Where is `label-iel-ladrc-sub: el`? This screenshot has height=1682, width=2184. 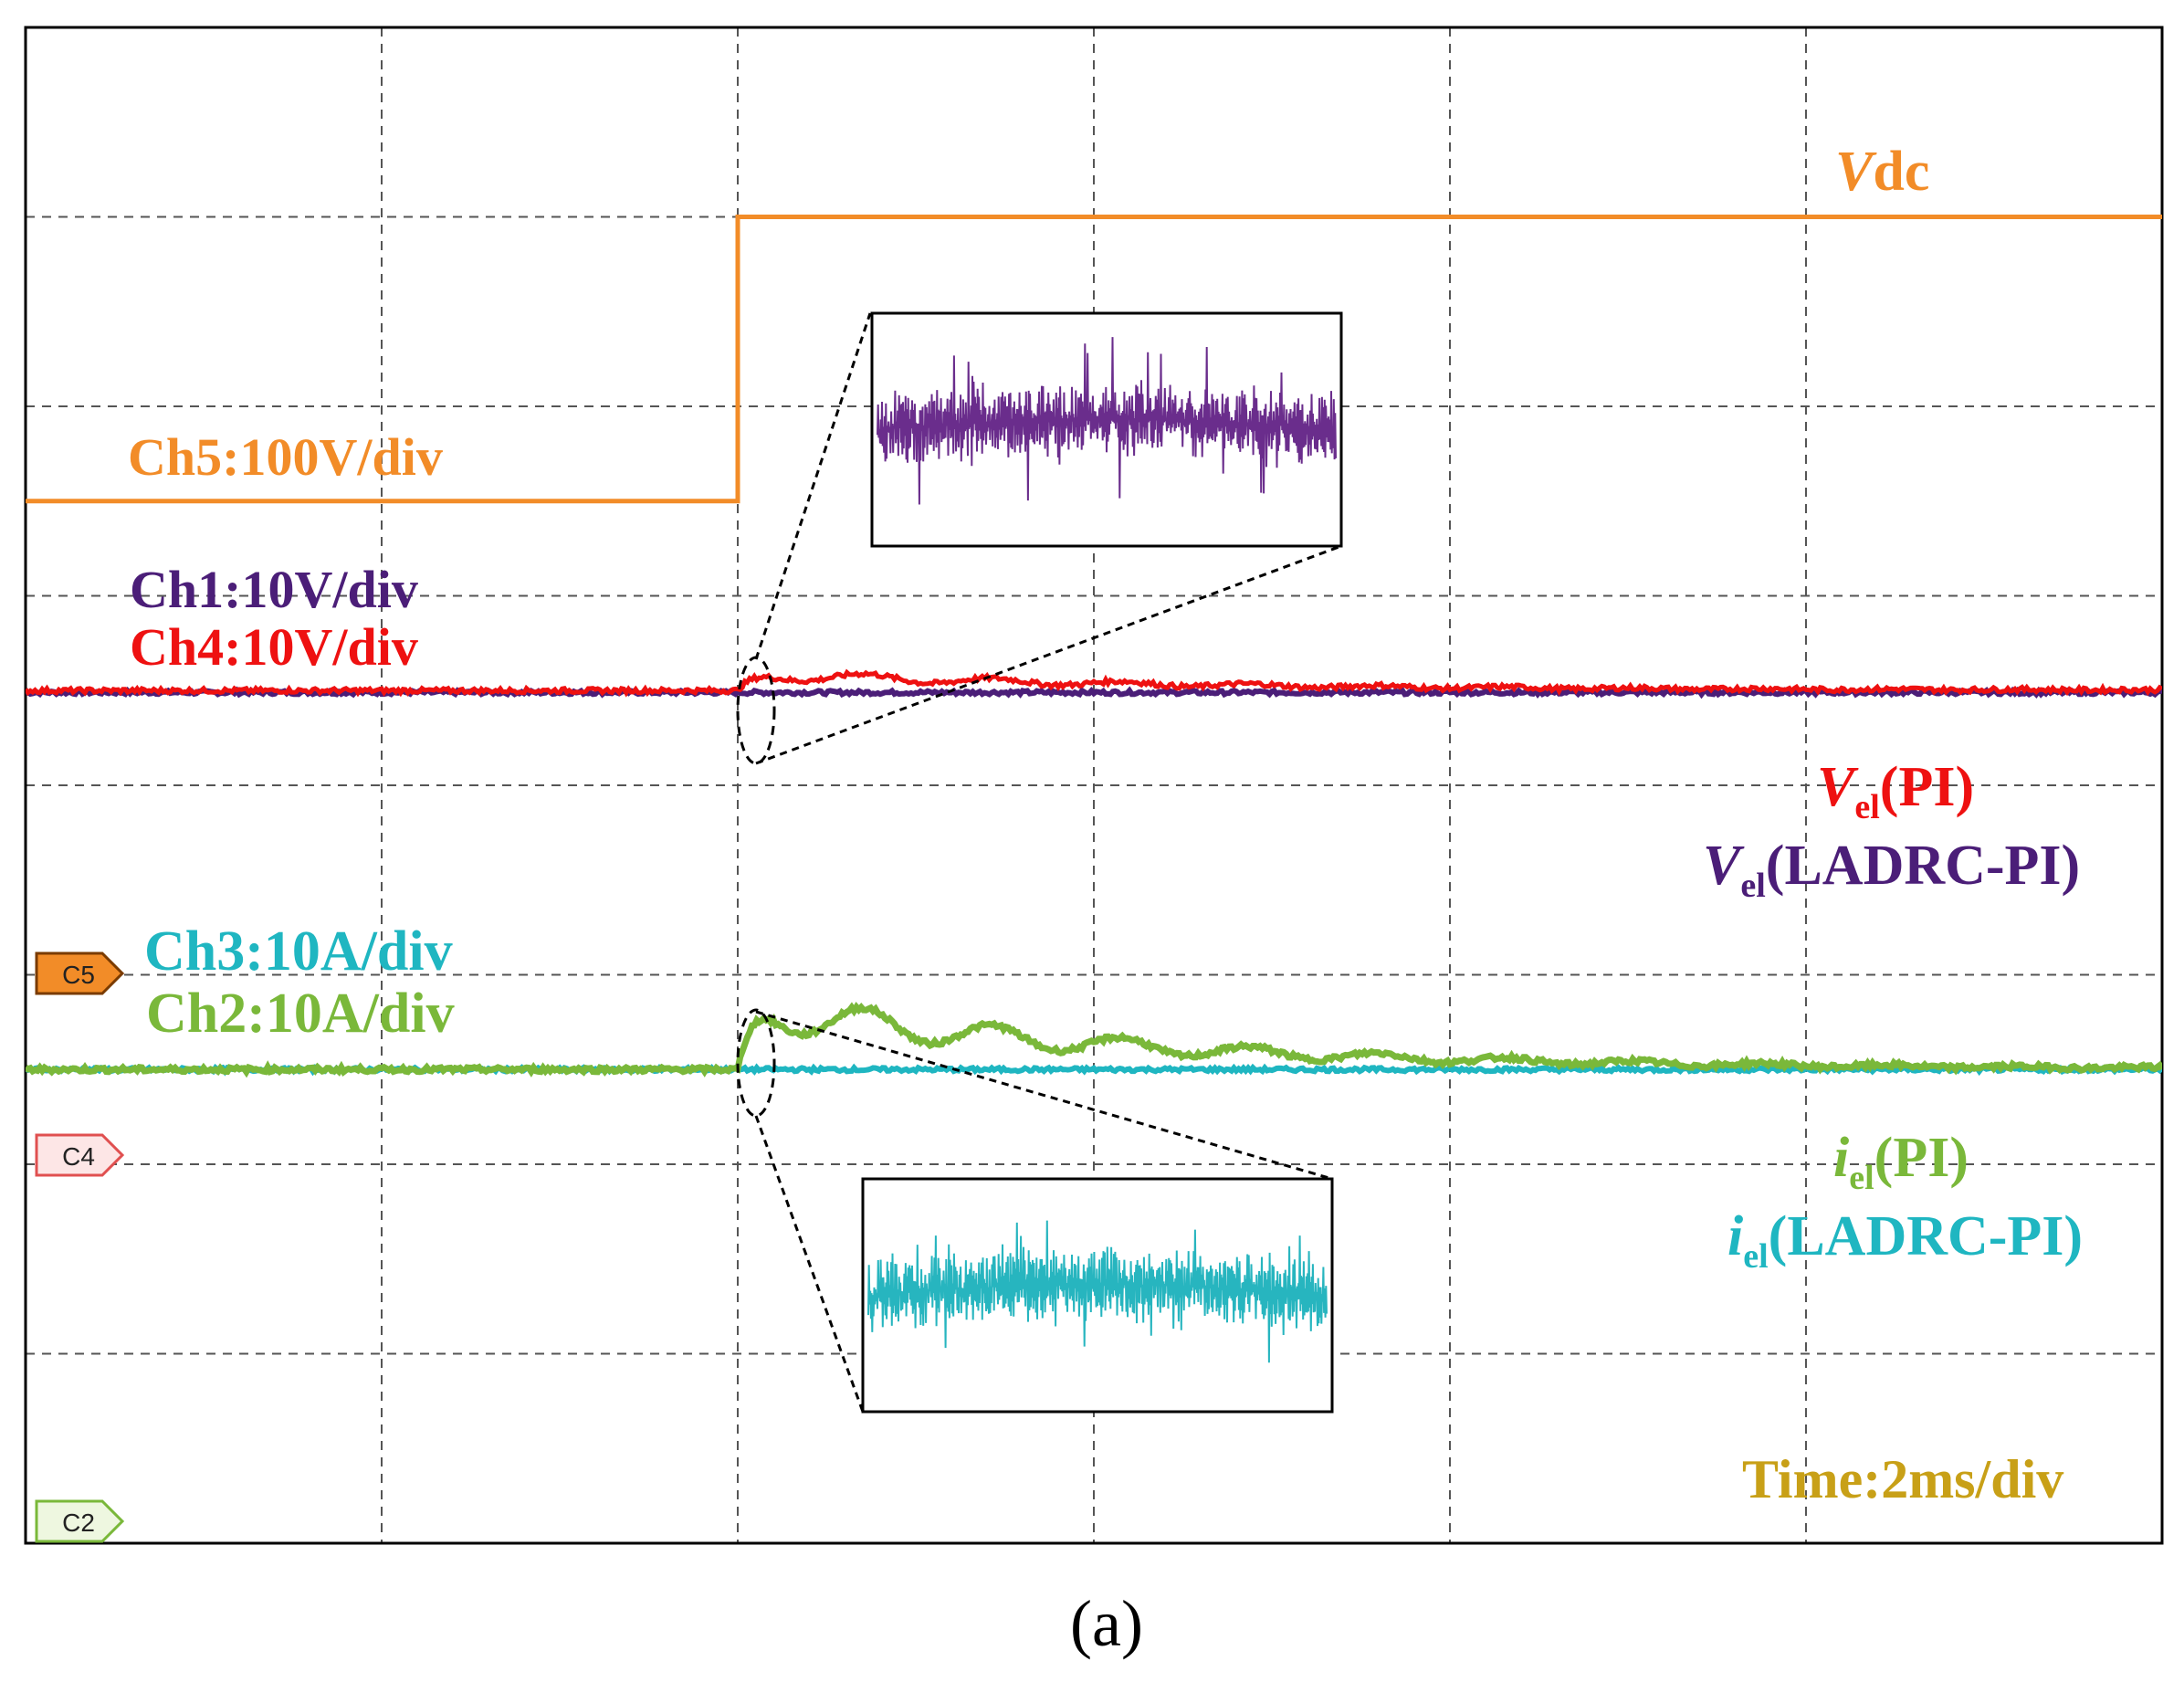
label-iel-ladrc-sub: el is located at coordinates (1755, 1256).